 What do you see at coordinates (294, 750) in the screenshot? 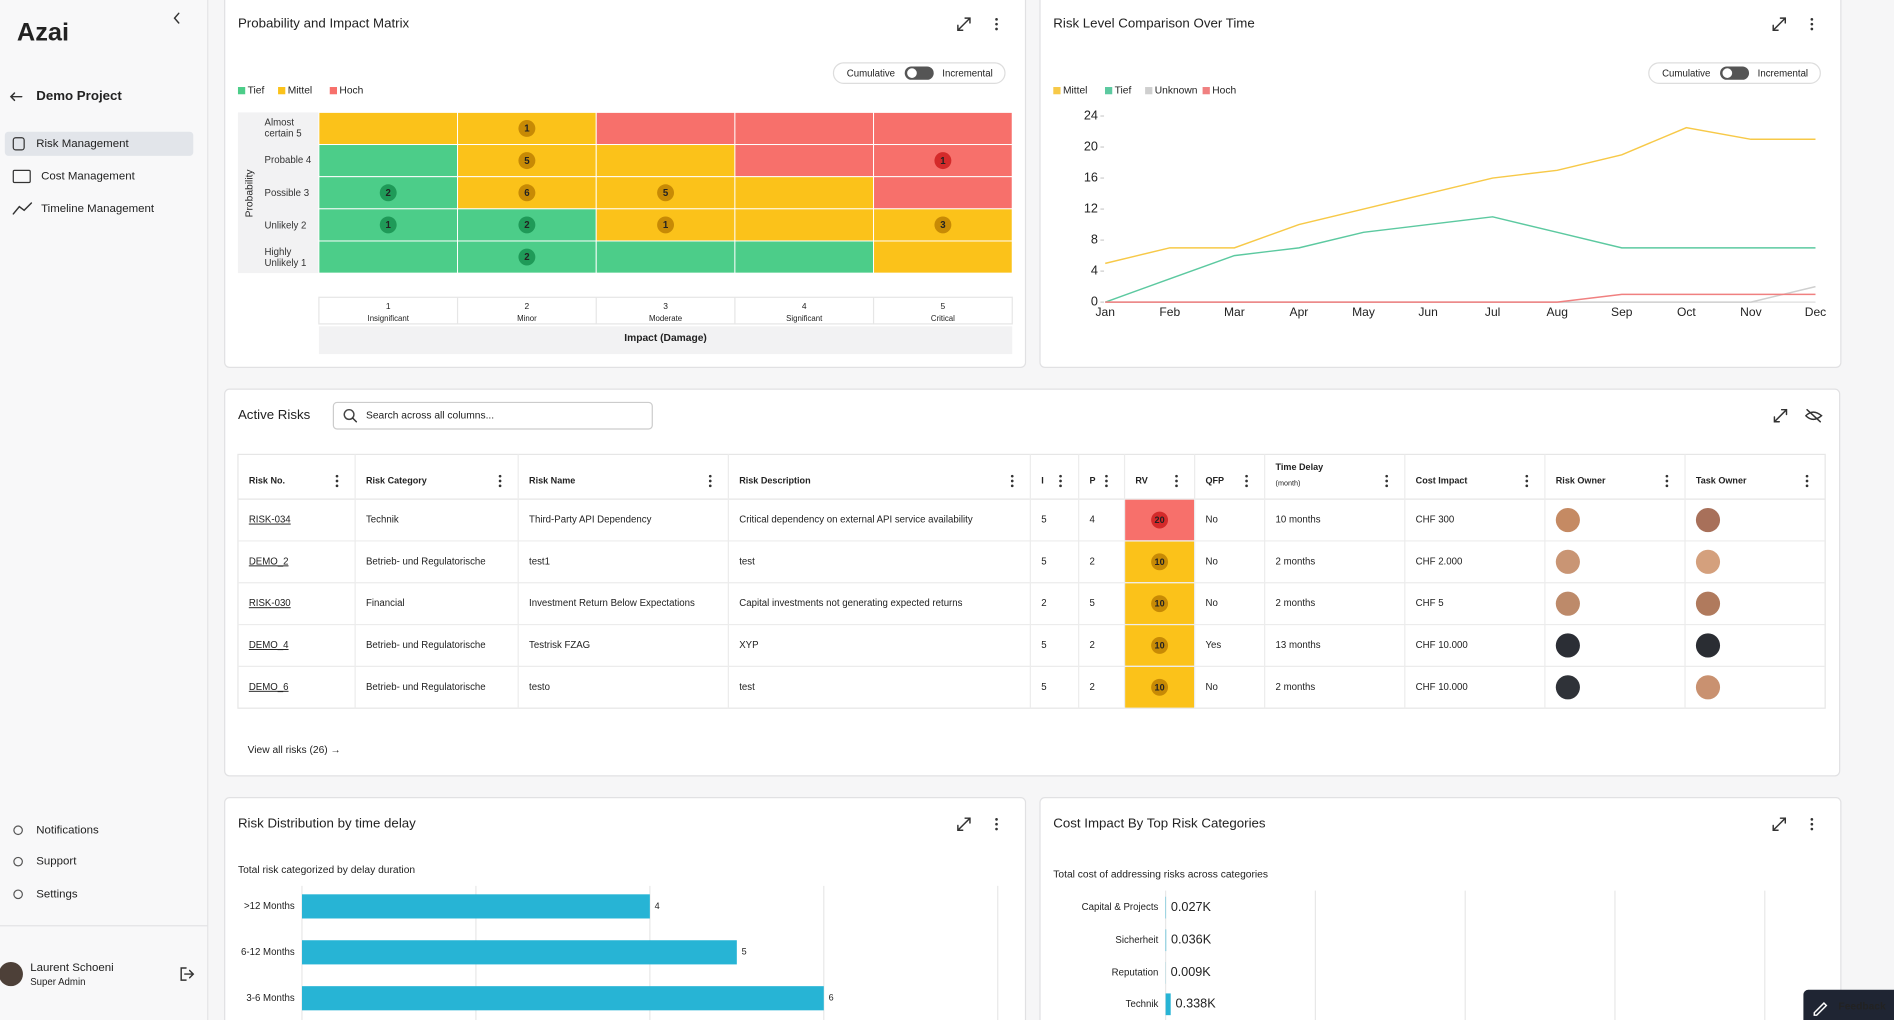
I see `view-all-link: View all risks (26) →` at bounding box center [294, 750].